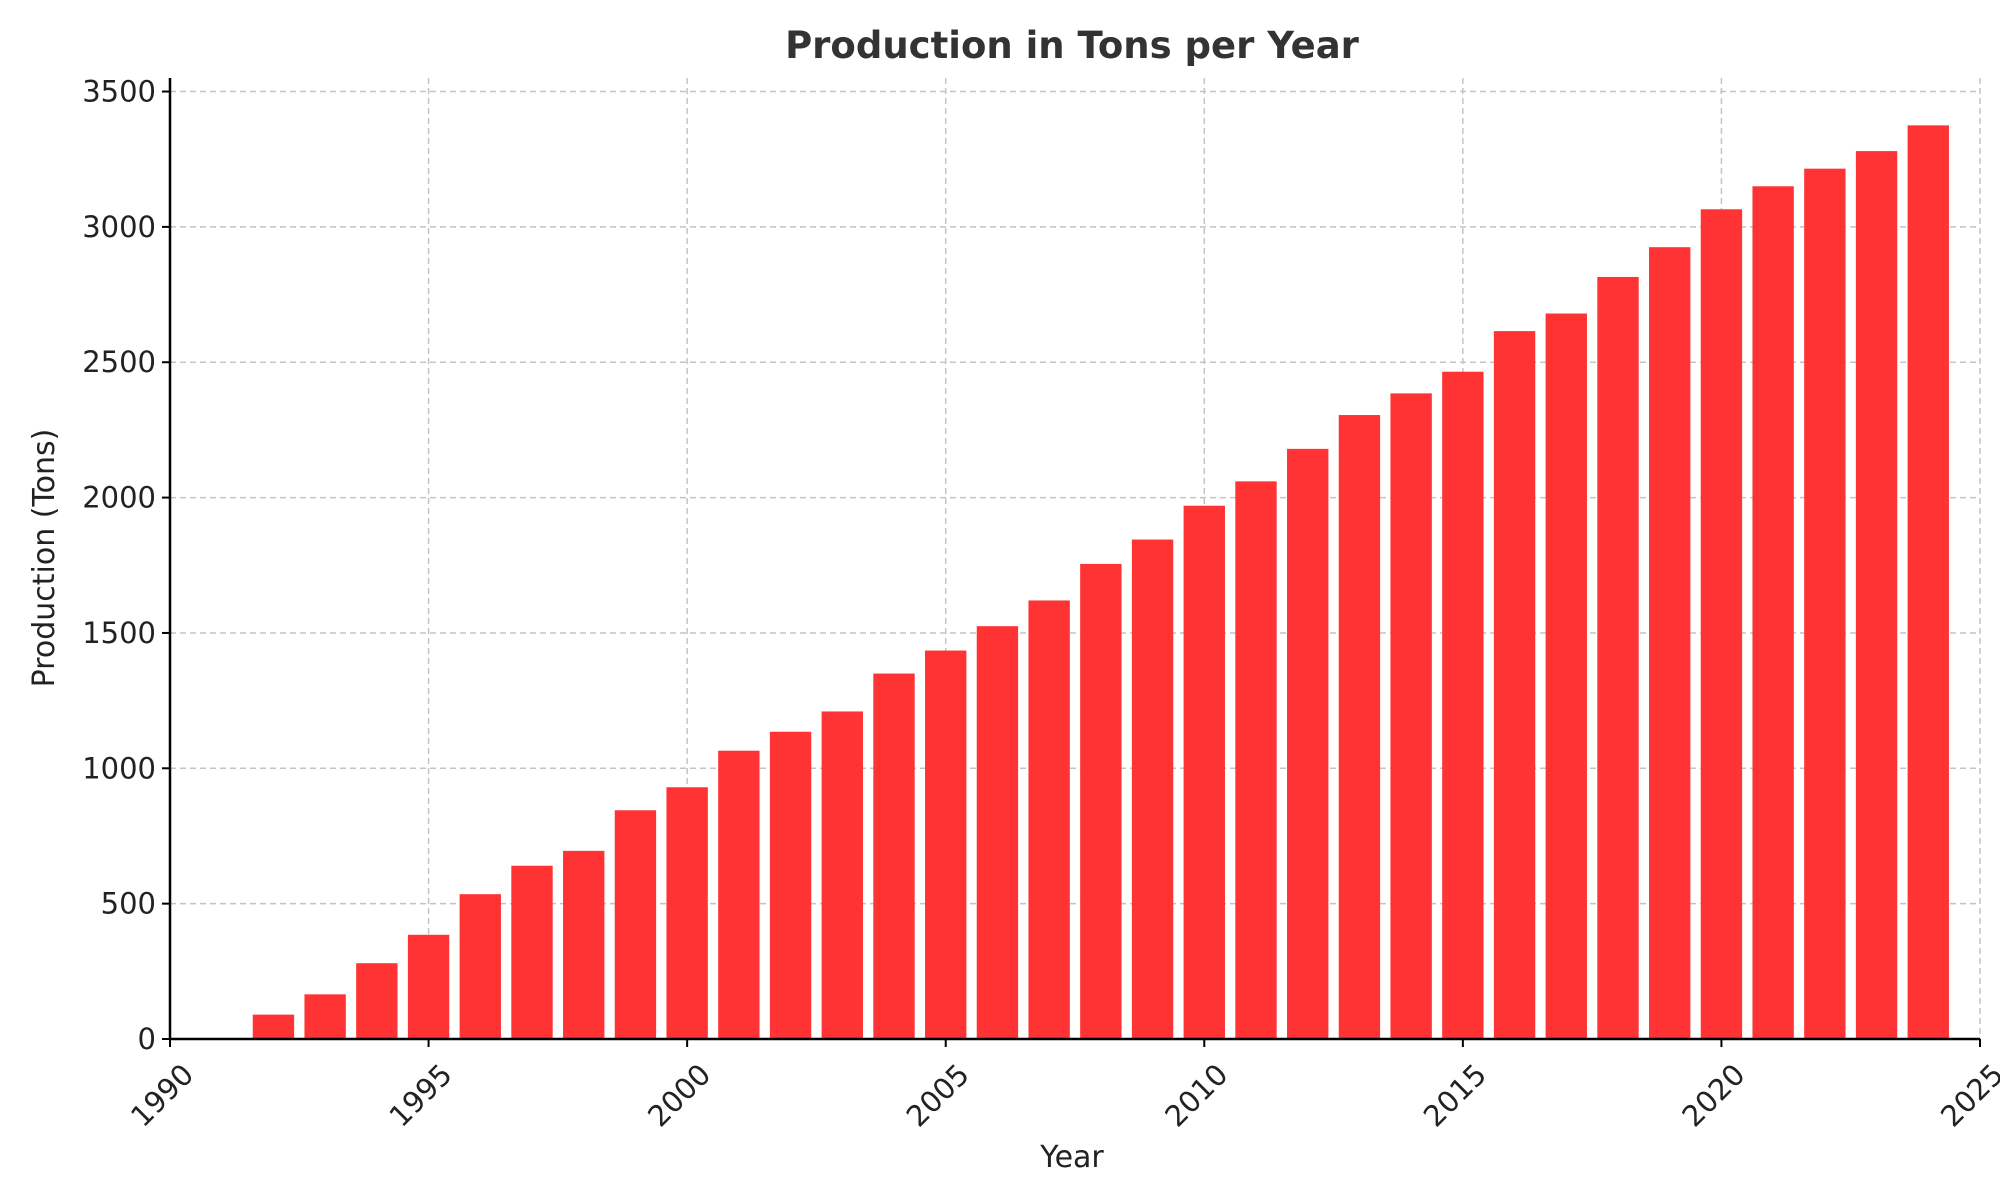 This screenshot has height=1200, width=2000. What do you see at coordinates (119, 633) in the screenshot?
I see `y-tick-label: 1500` at bounding box center [119, 633].